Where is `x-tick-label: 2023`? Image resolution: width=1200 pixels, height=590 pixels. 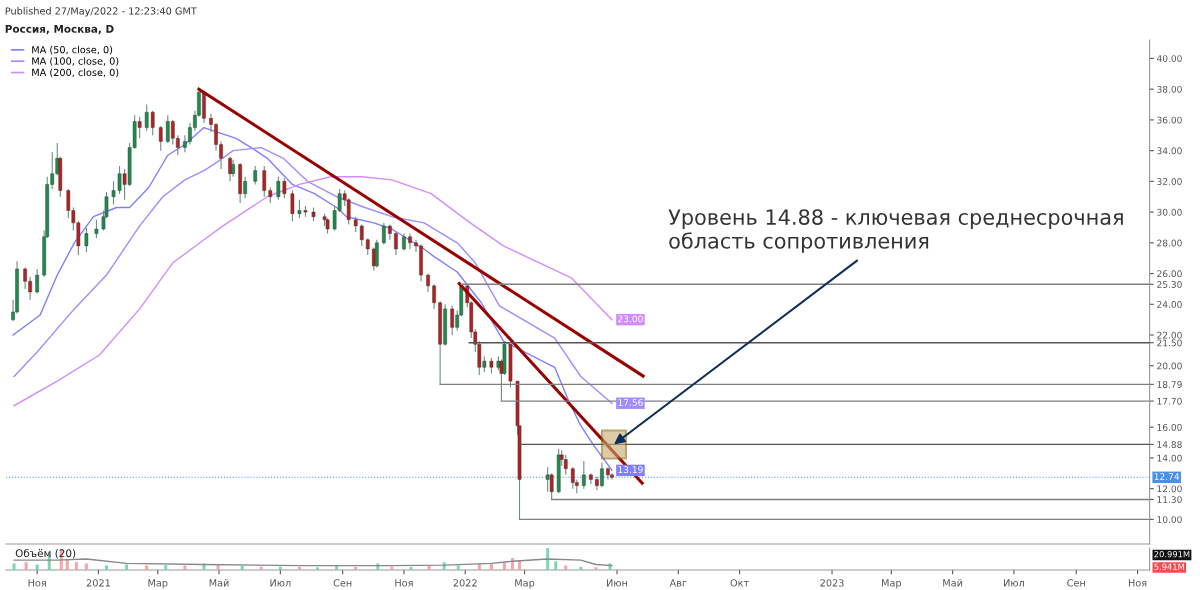
x-tick-label: 2023 is located at coordinates (832, 583).